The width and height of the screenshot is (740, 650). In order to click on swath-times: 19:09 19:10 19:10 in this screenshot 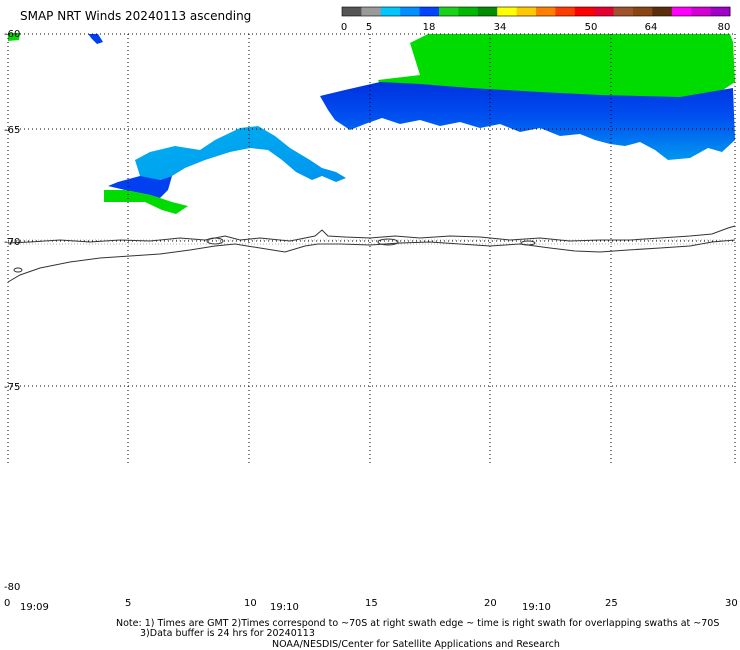, I will do `click(285, 607)`.